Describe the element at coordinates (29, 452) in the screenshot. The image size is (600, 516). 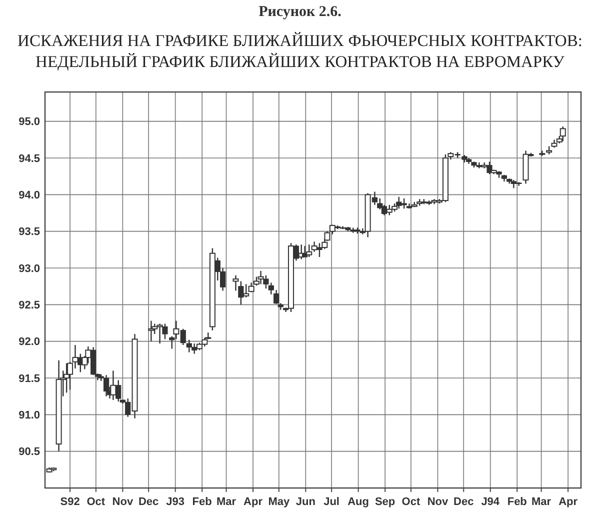
I see `y-tick-label: 90.5` at that location.